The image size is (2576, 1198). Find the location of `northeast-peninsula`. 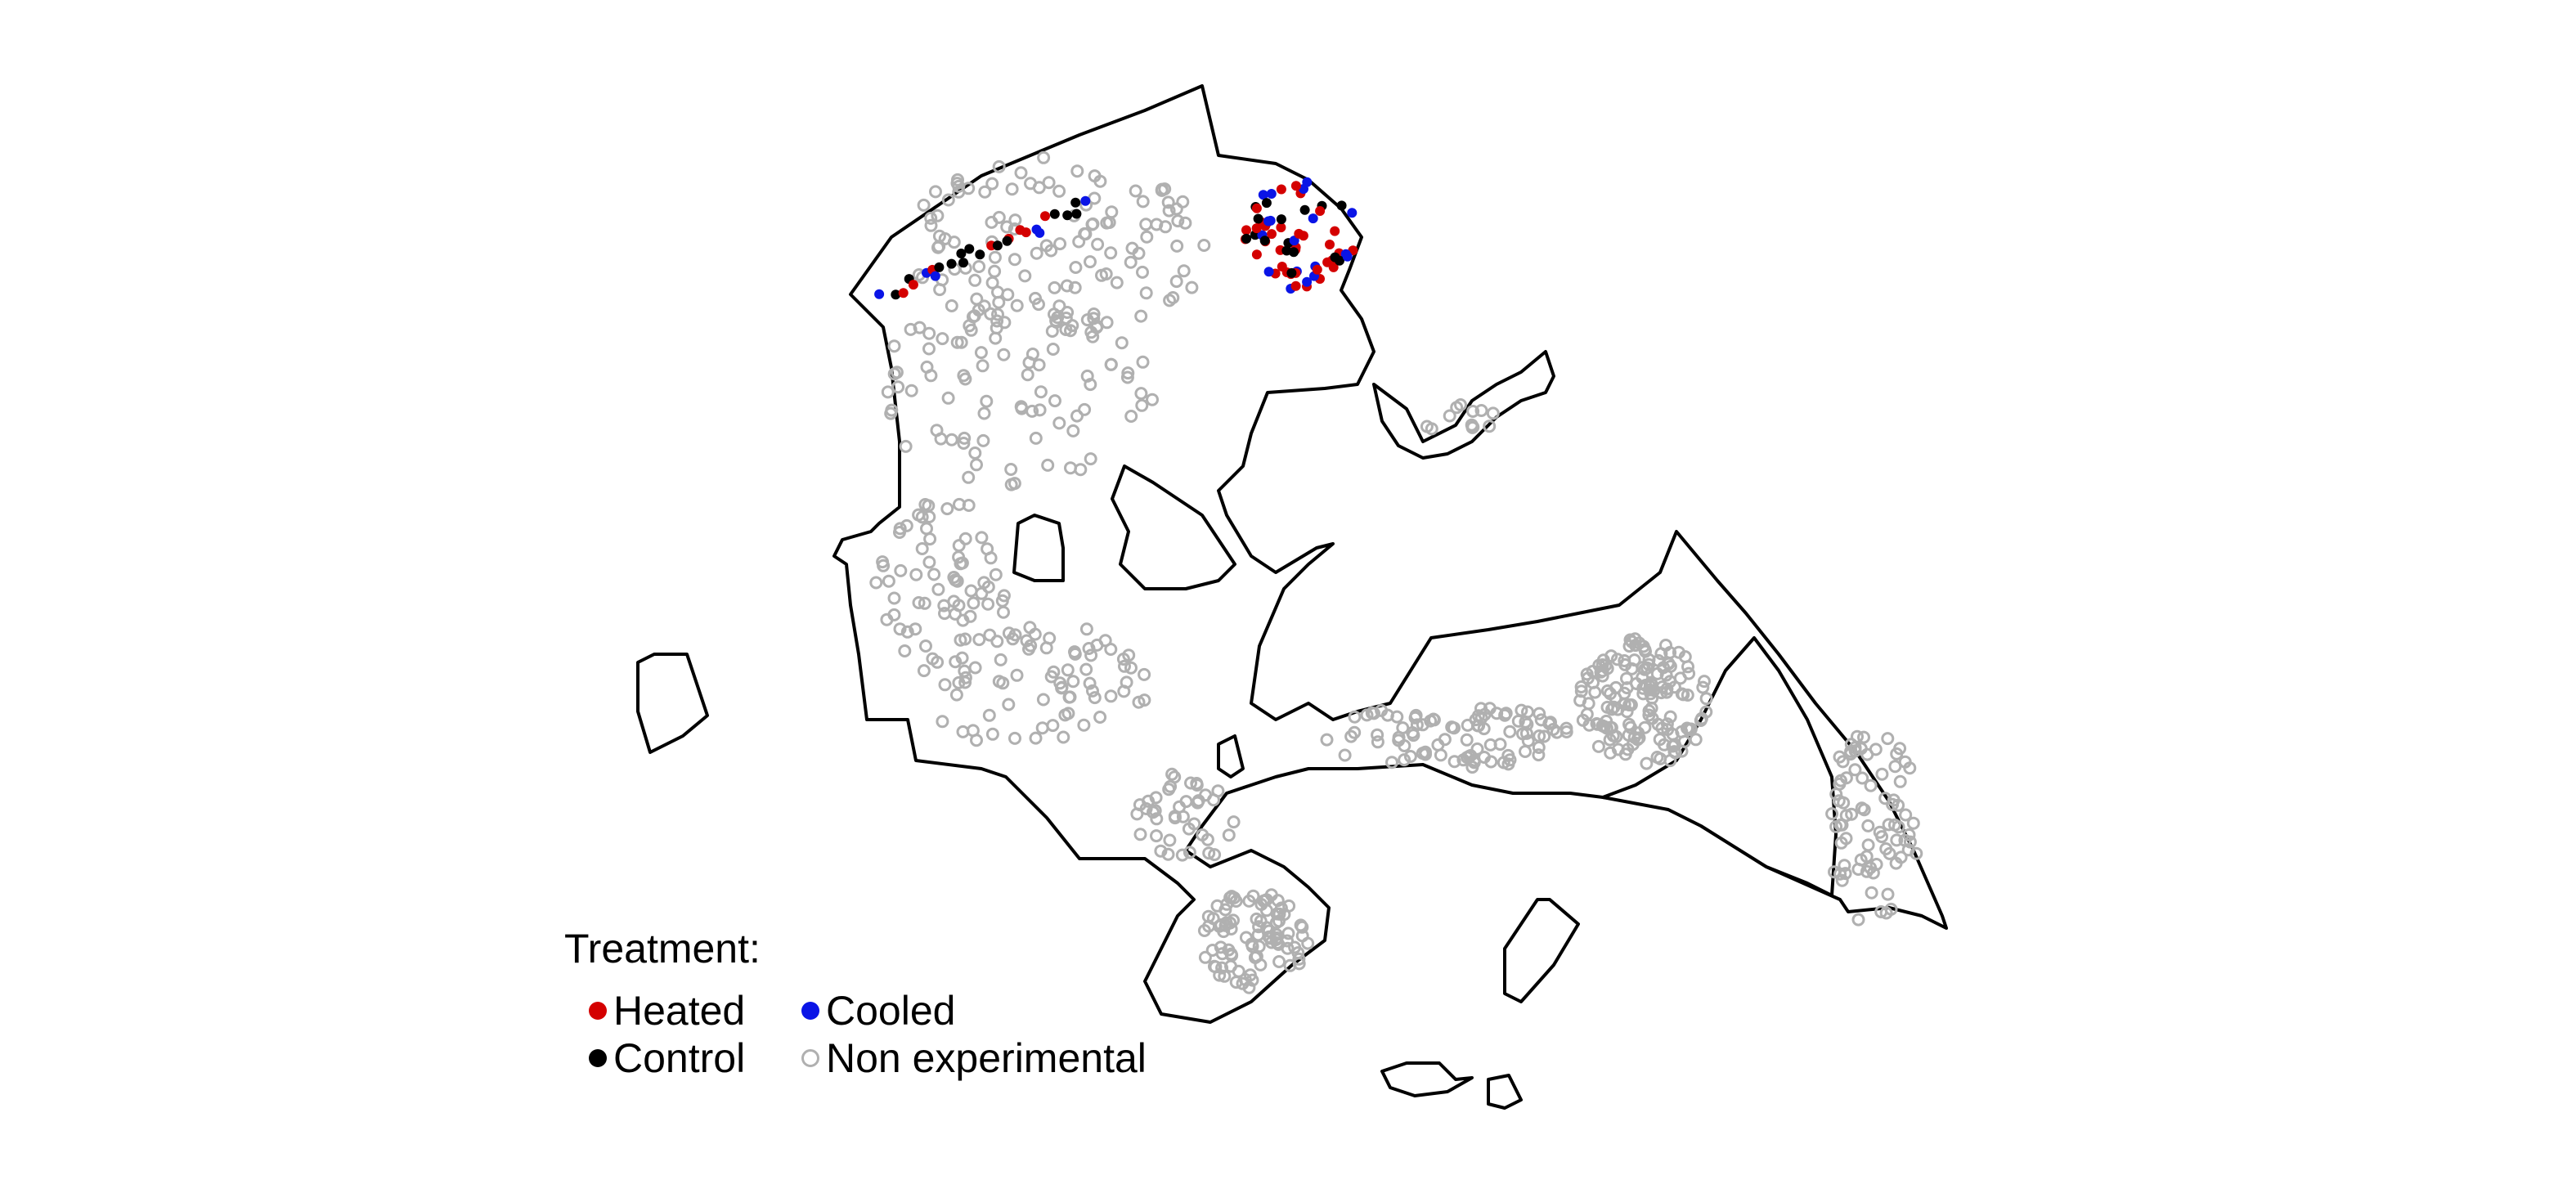

northeast-peninsula is located at coordinates (1463, 405).